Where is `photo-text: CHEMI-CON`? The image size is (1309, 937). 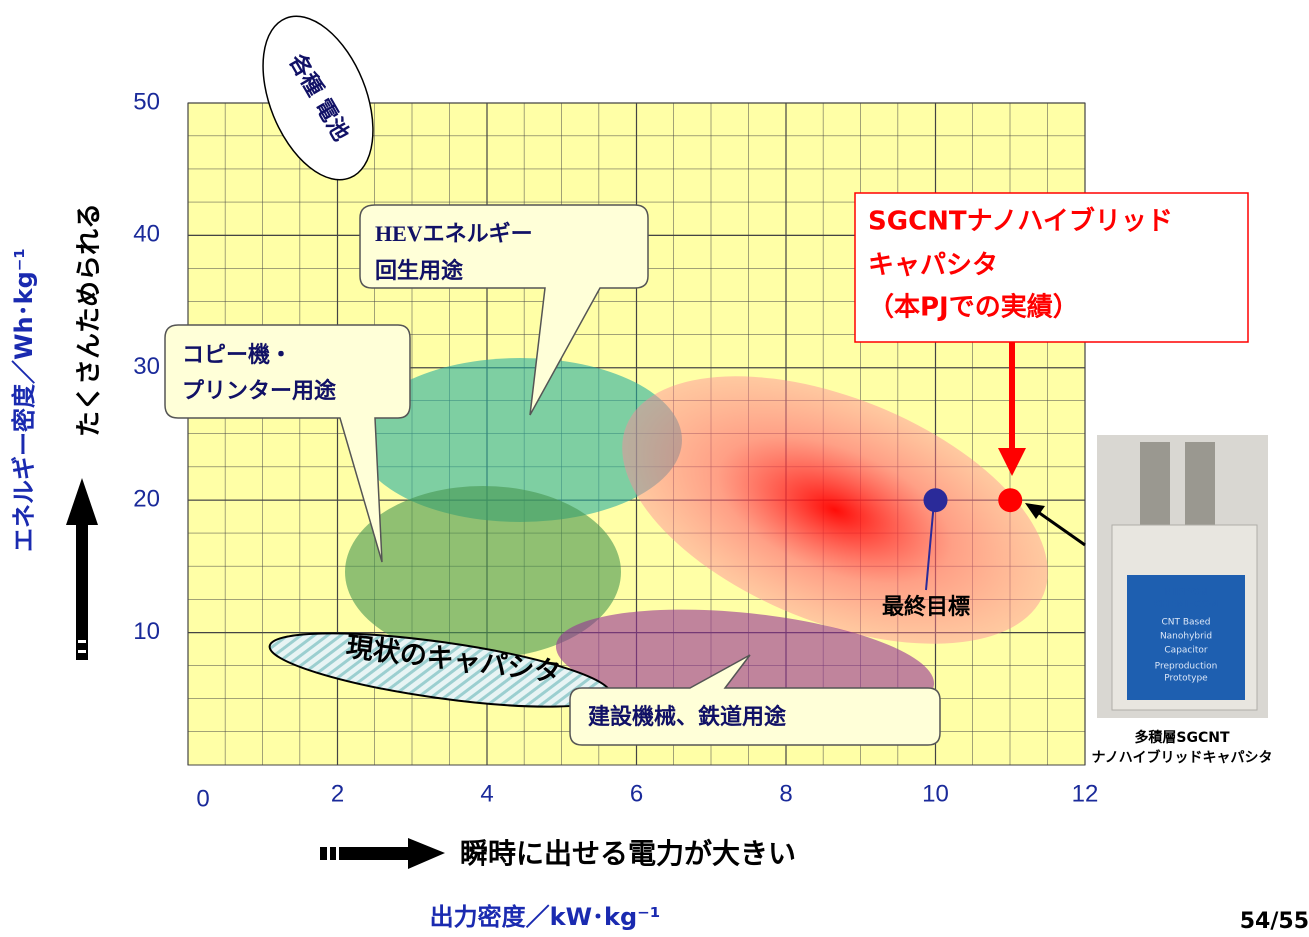 photo-text: CHEMI-CON is located at coordinates (1186, 604).